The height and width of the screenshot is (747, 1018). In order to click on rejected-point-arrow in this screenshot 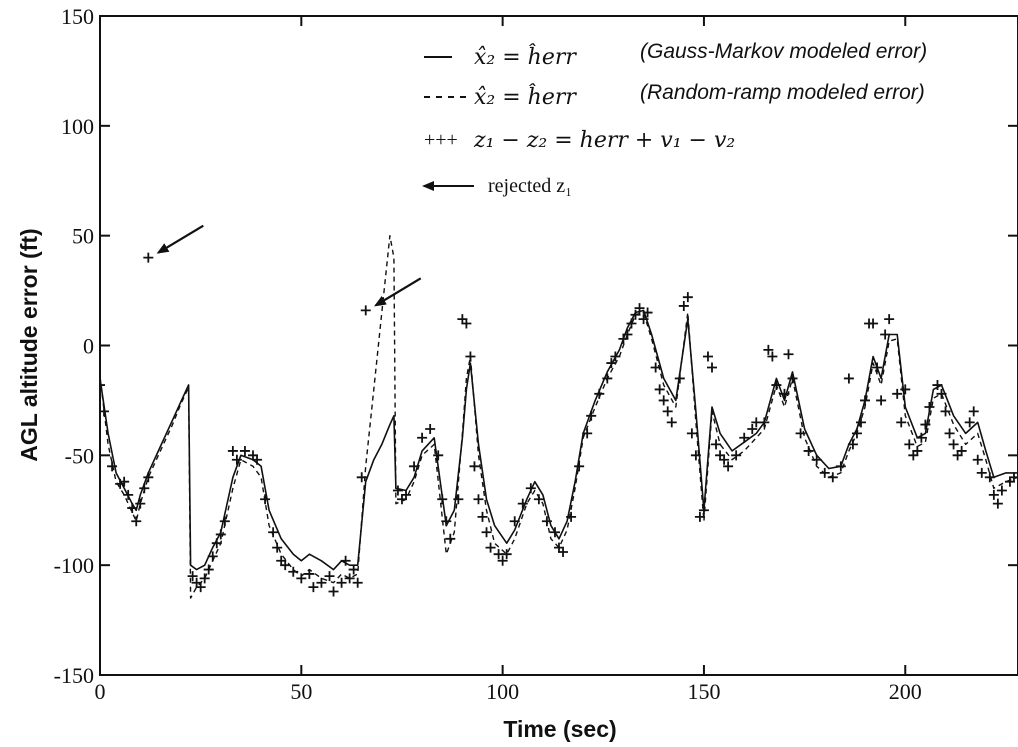, I will do `click(398, 292)`.